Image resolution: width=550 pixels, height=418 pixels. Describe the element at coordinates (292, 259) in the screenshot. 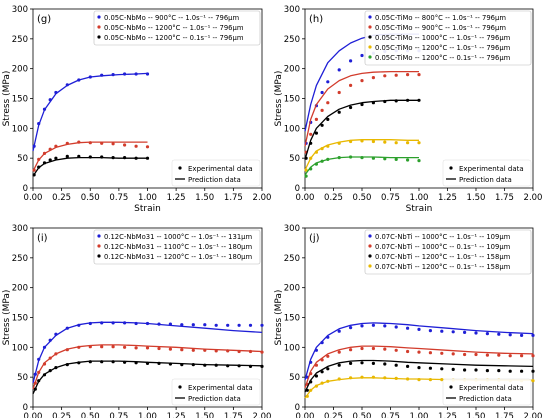

I see `y-tick-label: 250` at that location.